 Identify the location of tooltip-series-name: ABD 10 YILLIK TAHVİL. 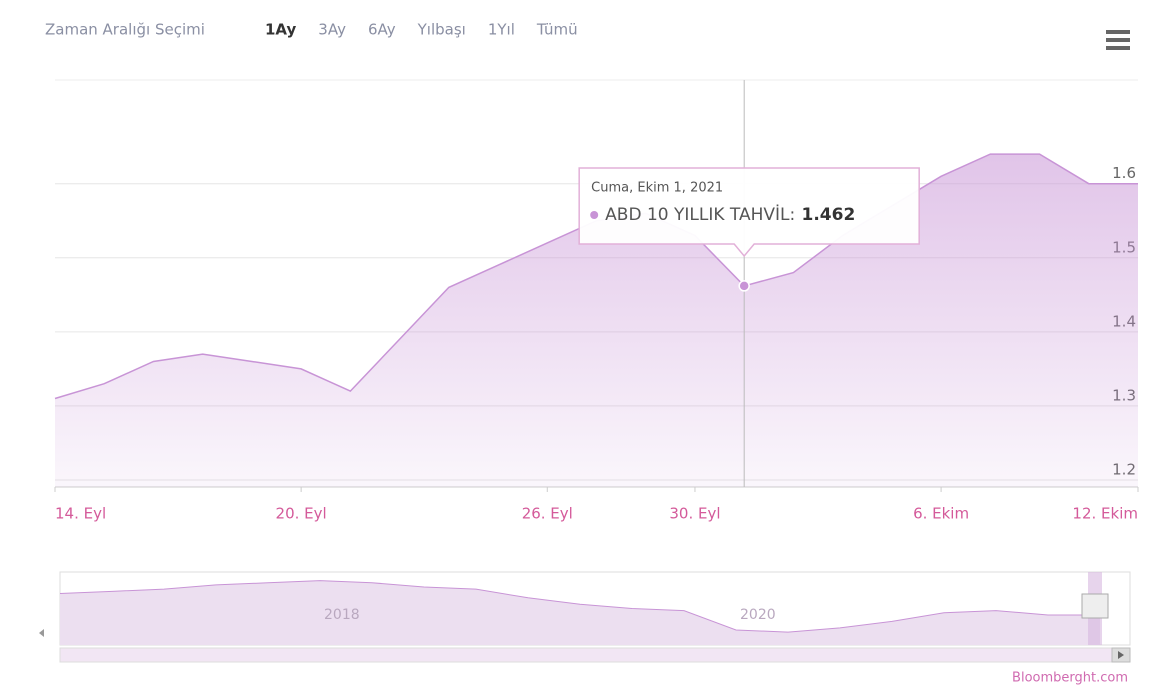
(697, 214).